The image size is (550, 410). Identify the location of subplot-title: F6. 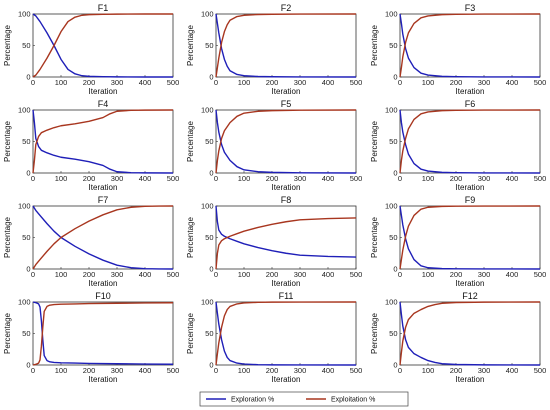
(470, 104).